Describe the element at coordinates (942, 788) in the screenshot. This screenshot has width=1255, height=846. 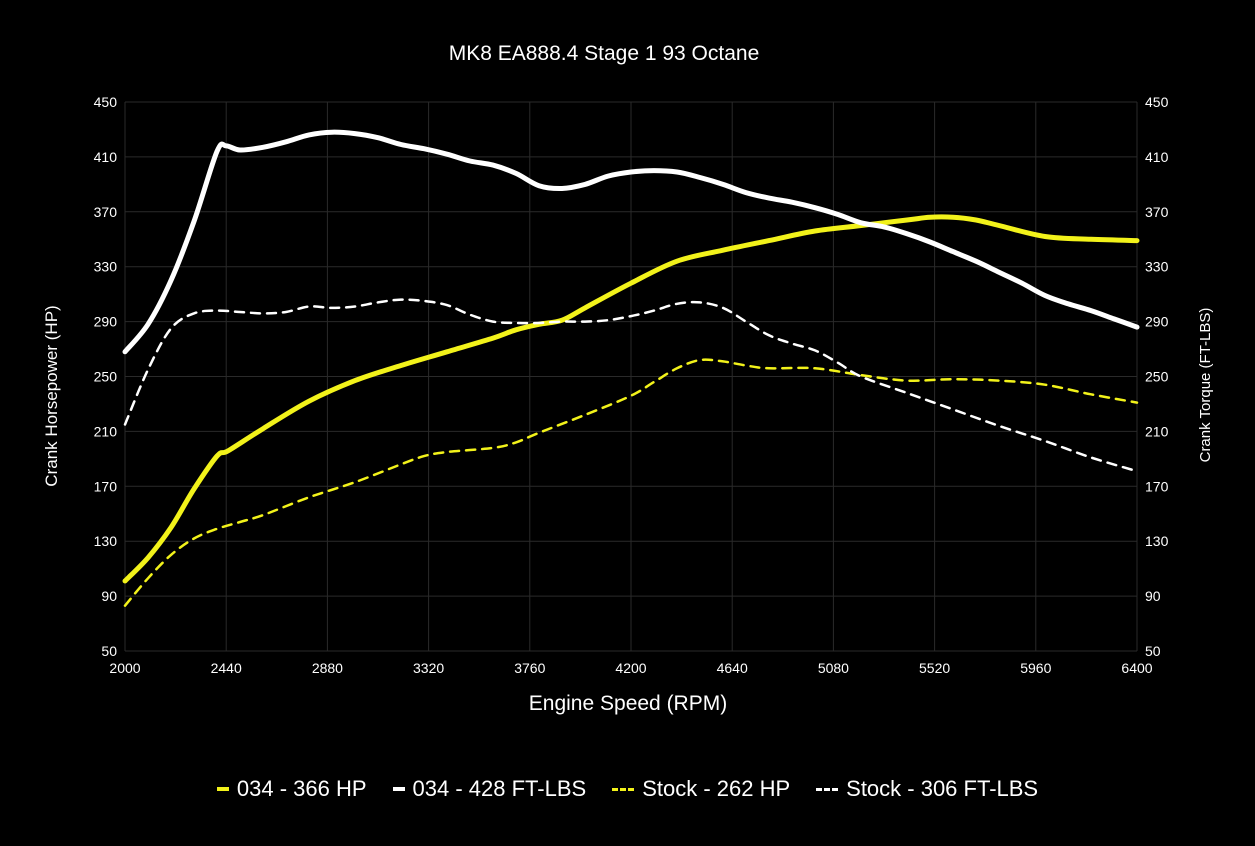
I see `legend-label: Stock - 306 FT-LBS` at that location.